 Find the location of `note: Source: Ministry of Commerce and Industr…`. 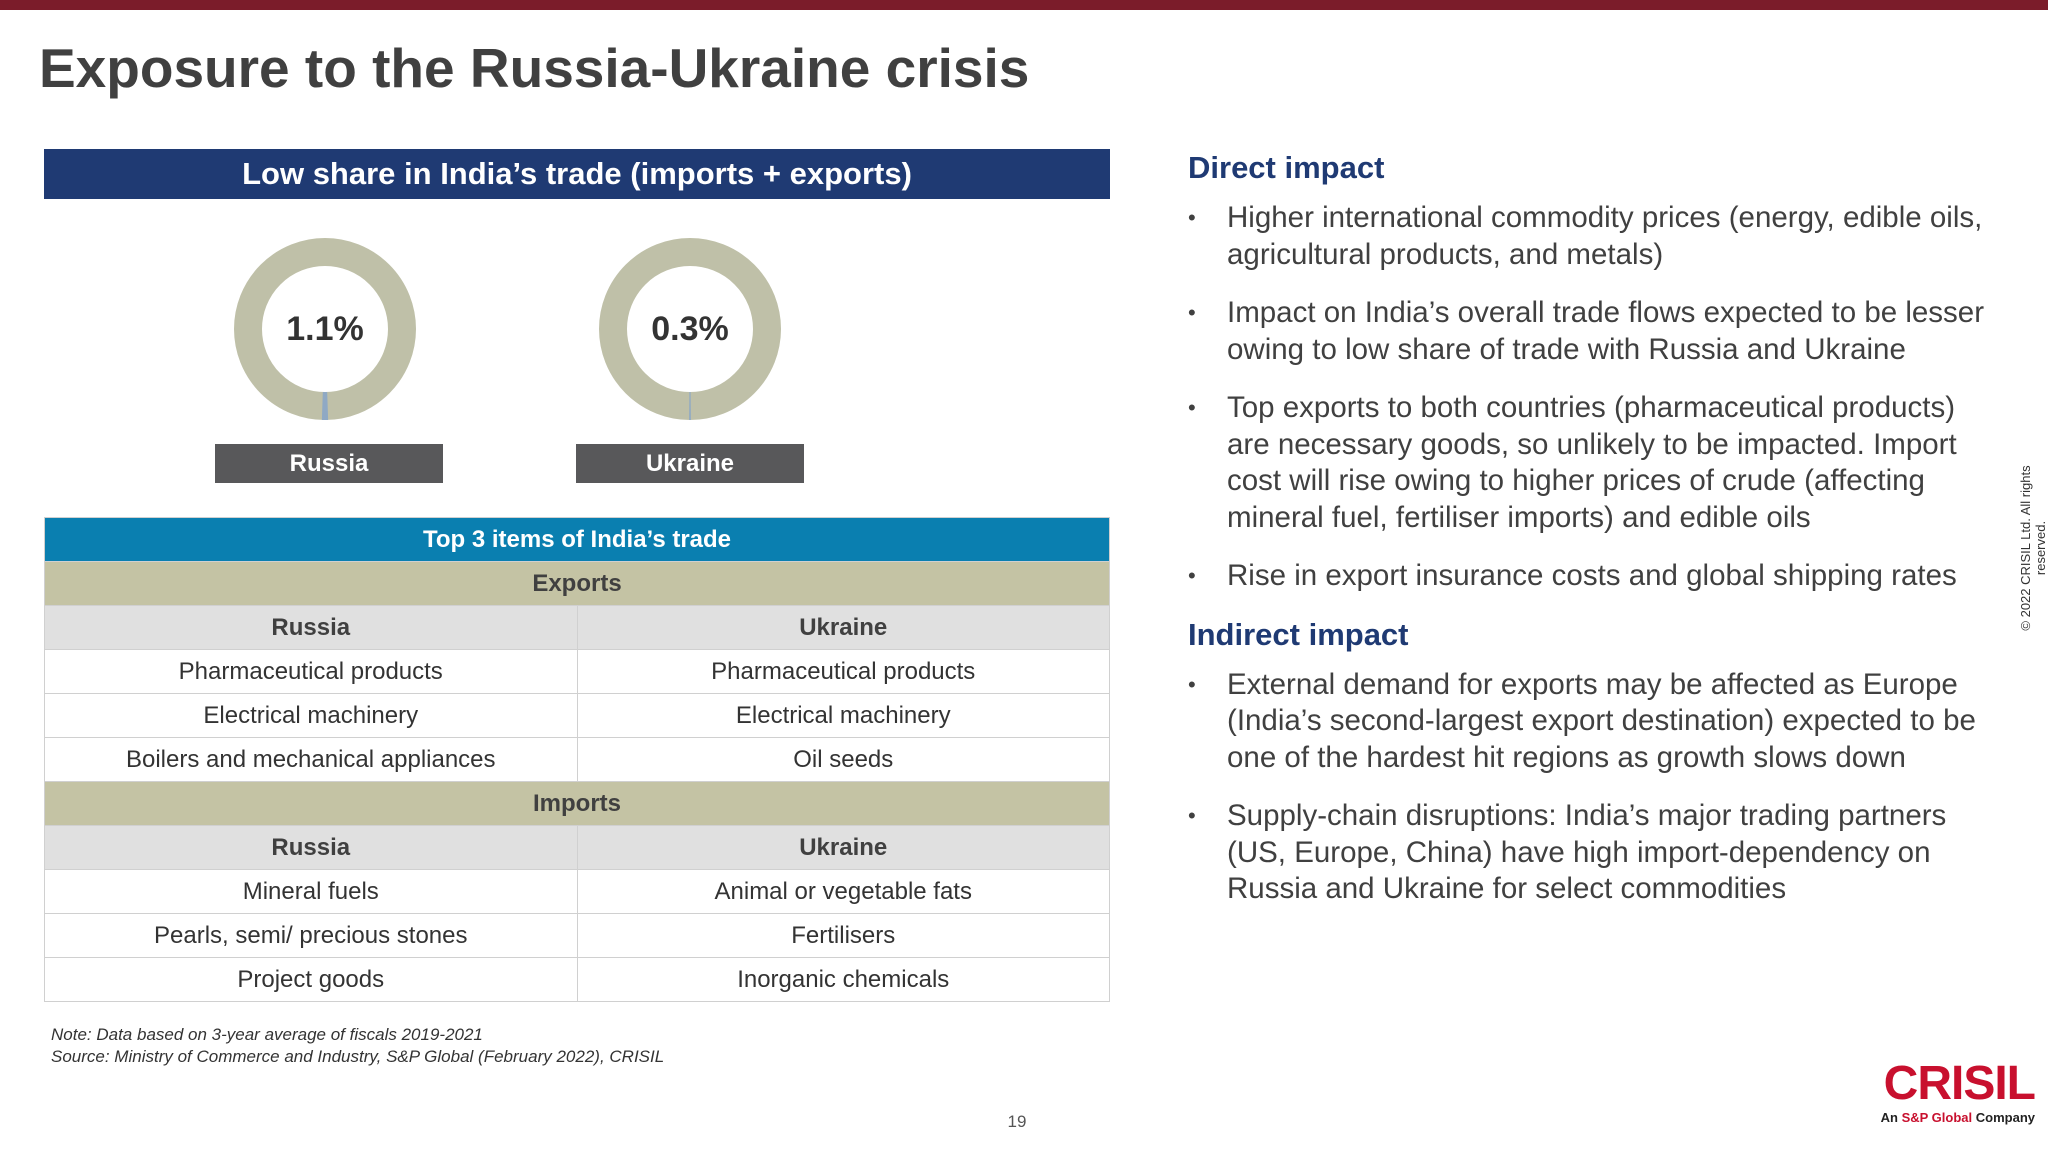

note: Source: Ministry of Commerce and Industr… is located at coordinates (358, 1056).